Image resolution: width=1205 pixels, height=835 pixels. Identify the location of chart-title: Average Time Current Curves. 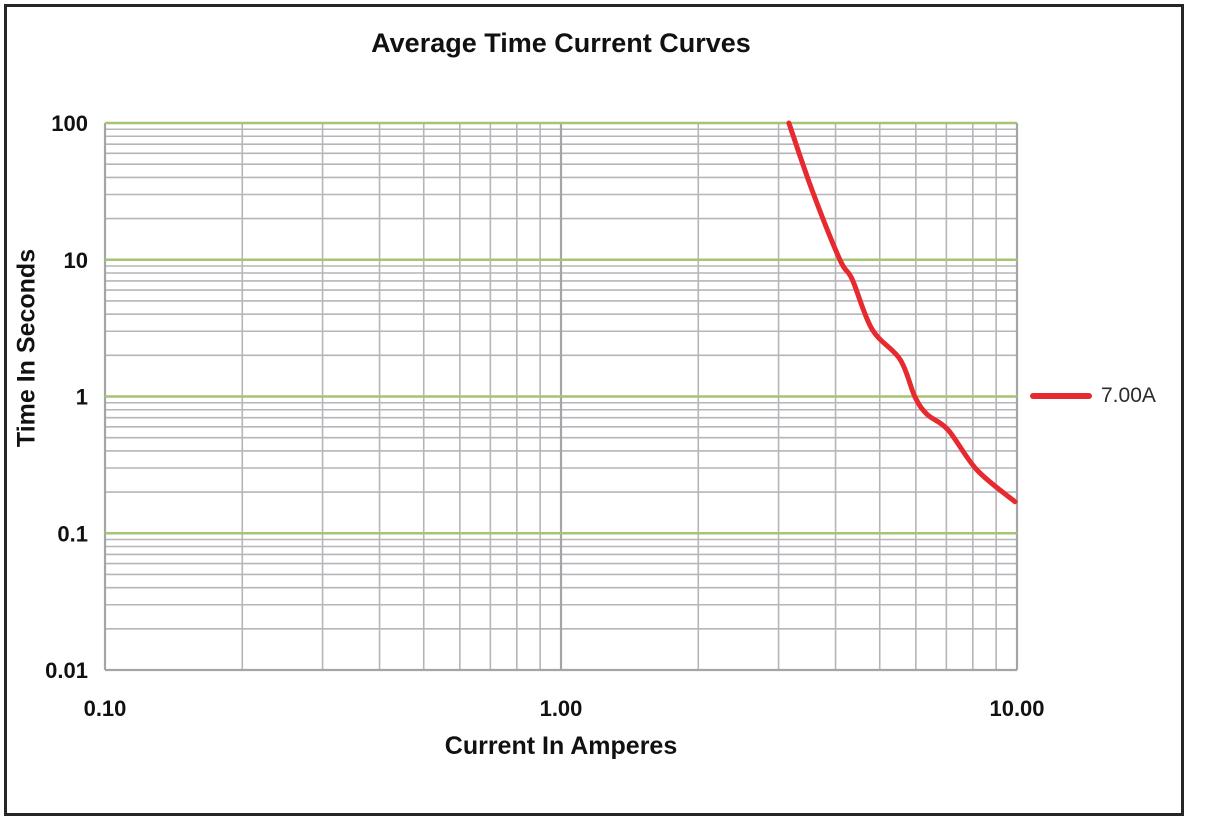
(561, 43).